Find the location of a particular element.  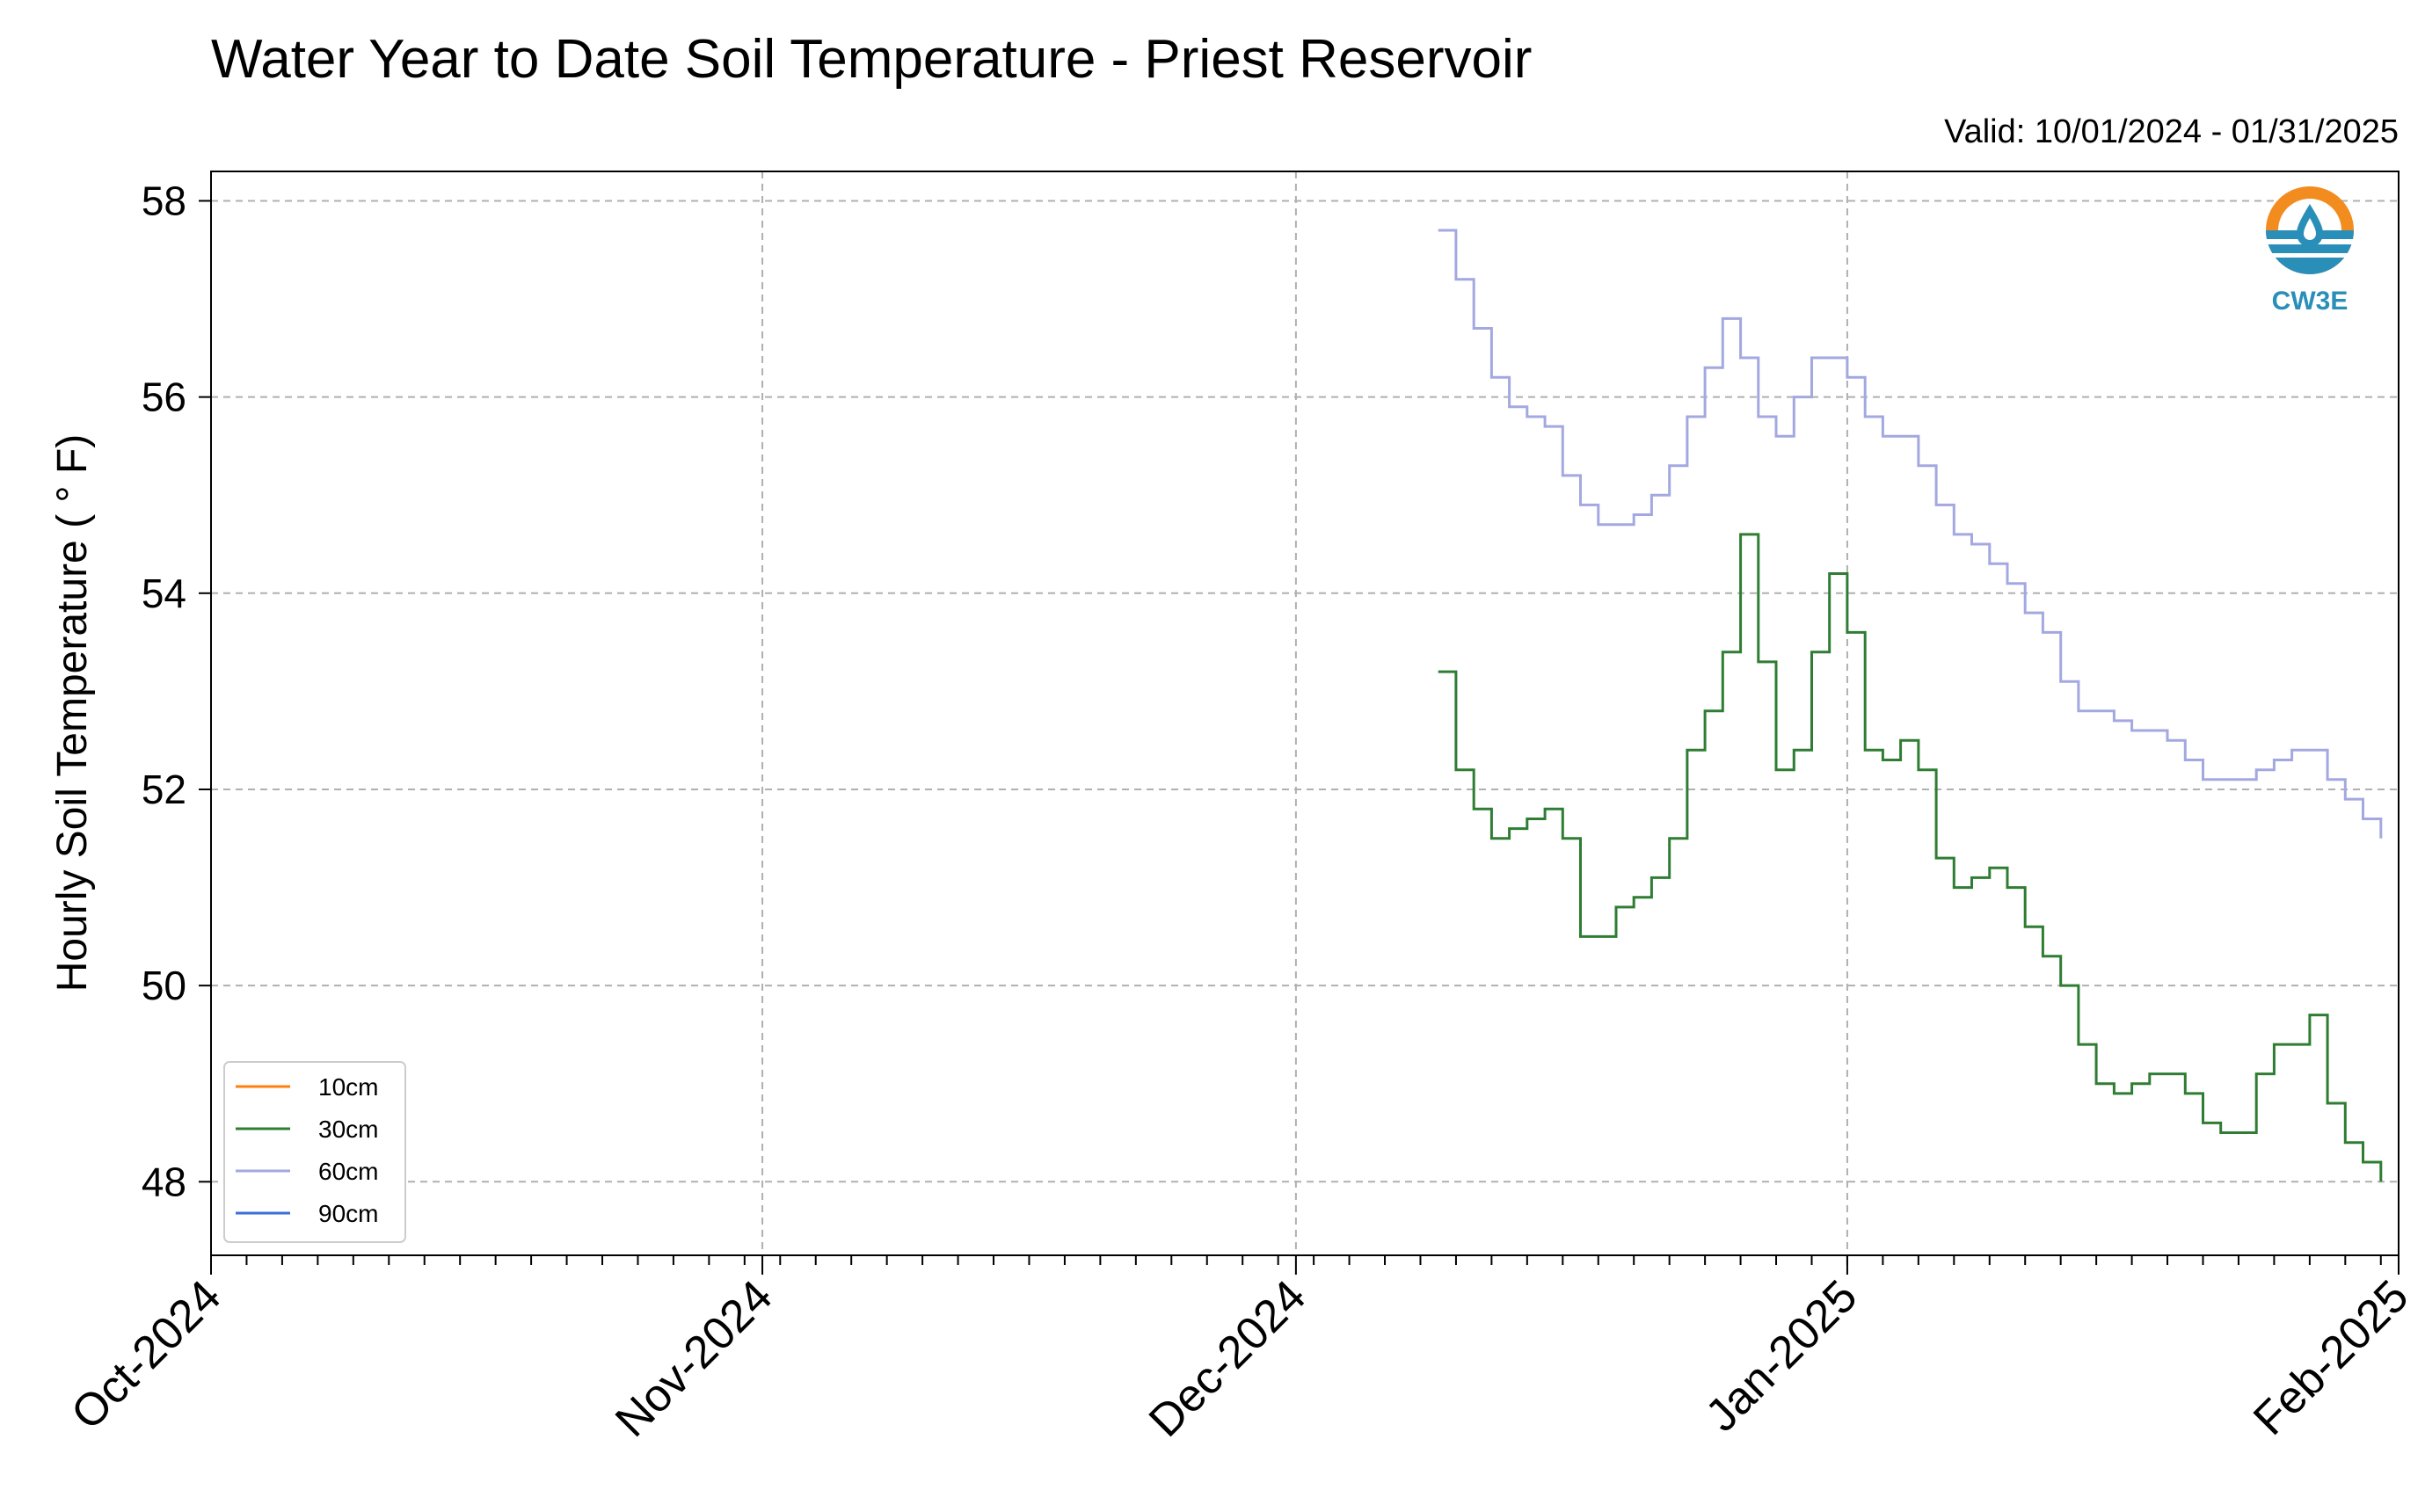

logo-text: CW3E is located at coordinates (2310, 301).